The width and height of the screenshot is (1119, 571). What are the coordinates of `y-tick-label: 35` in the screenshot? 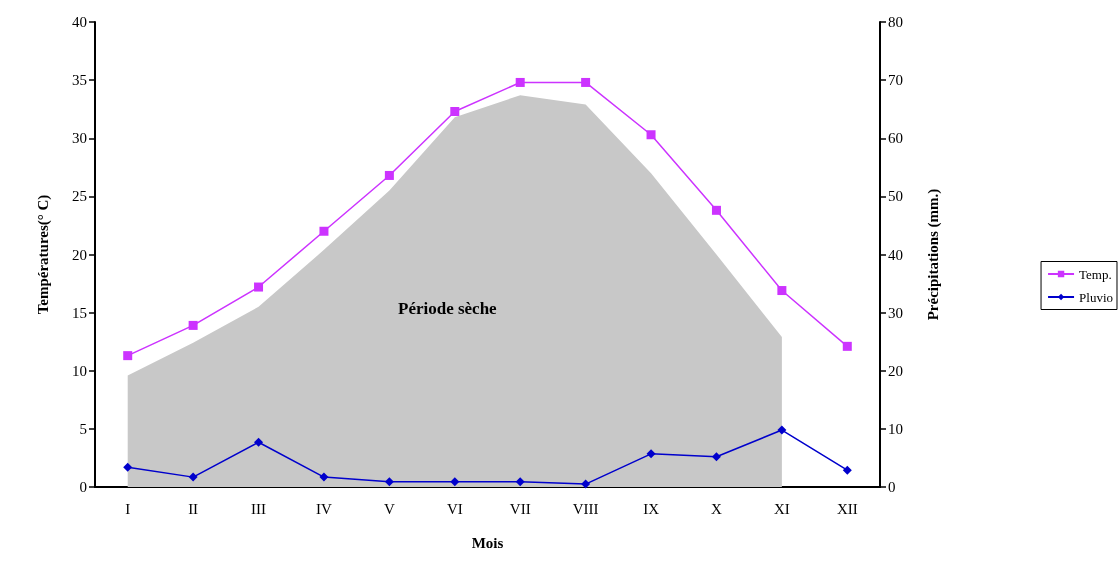 It's located at (79, 80).